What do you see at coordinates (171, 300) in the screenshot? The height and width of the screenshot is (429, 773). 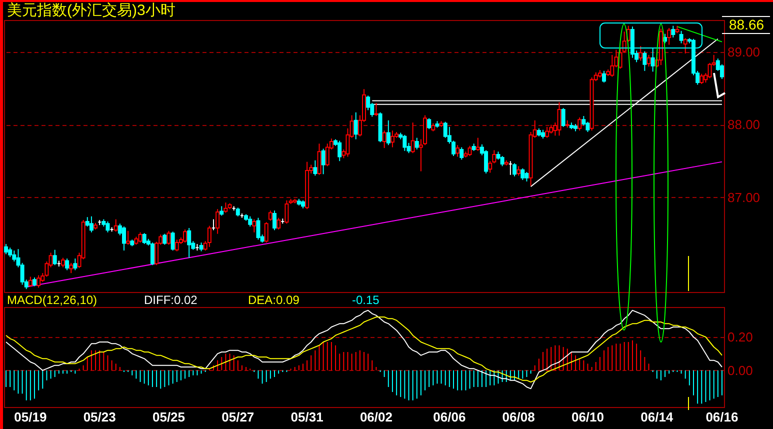 I see `text: DIFF:0.02` at bounding box center [171, 300].